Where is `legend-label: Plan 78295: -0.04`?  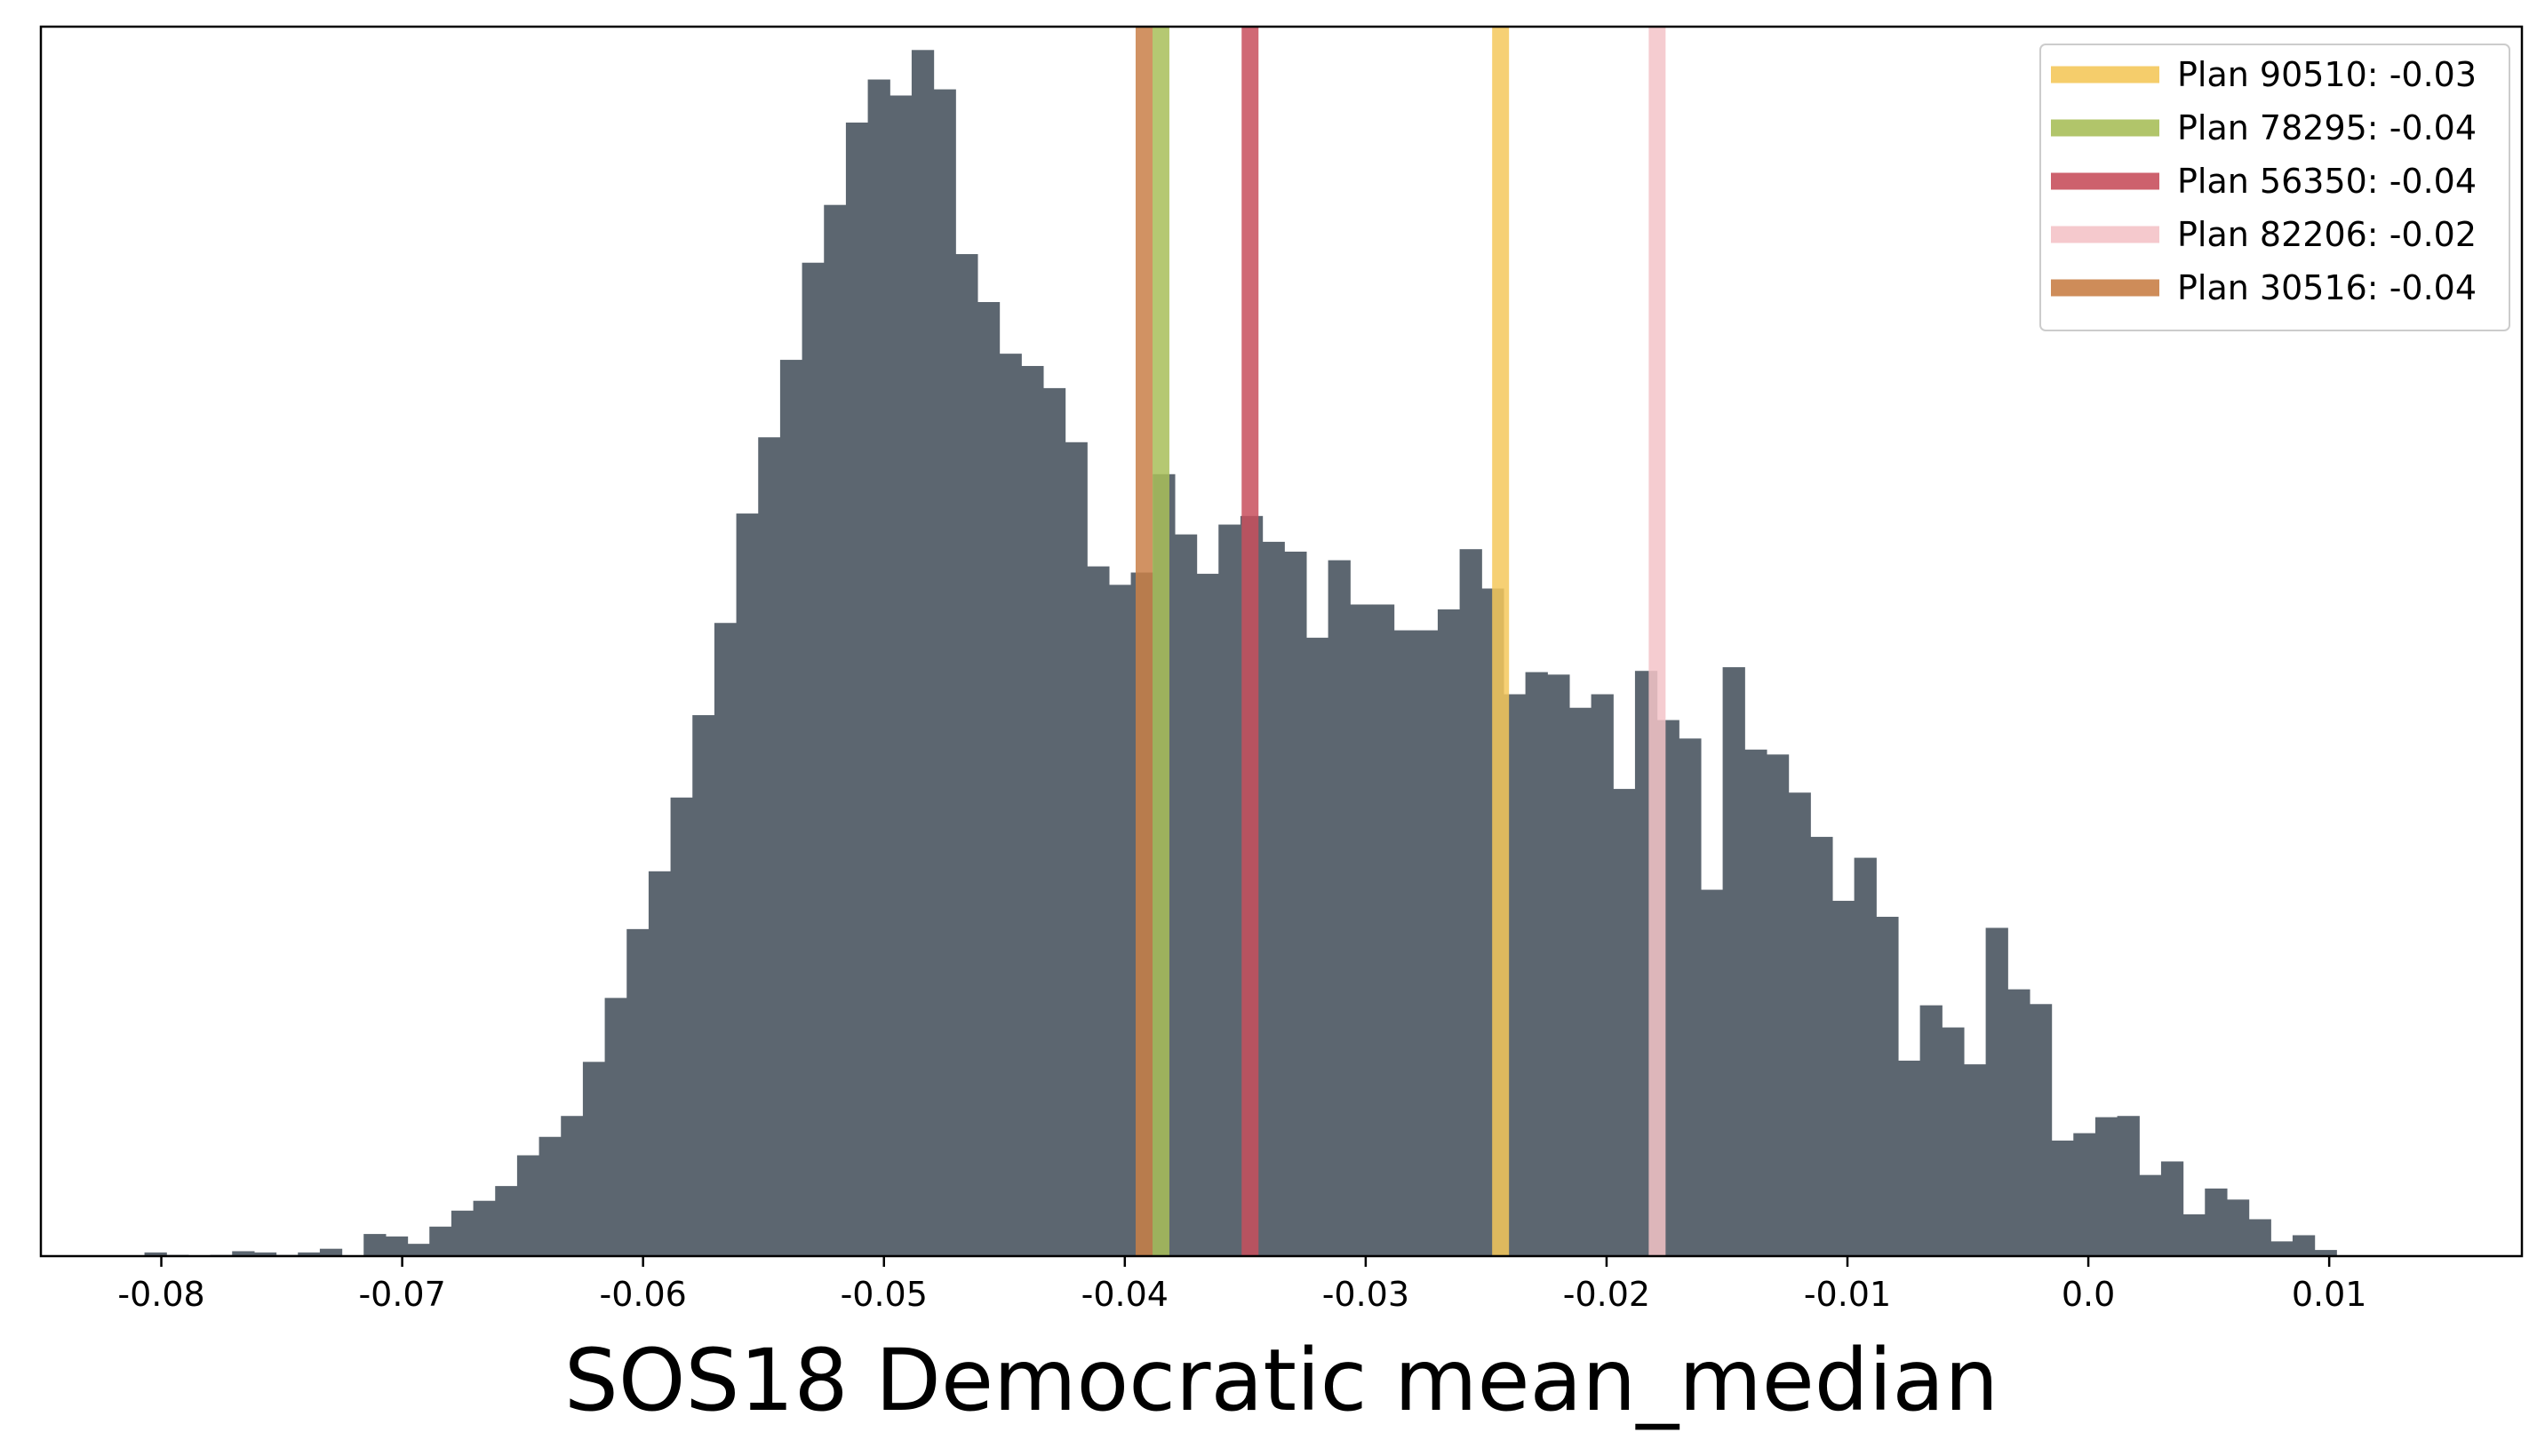 legend-label: Plan 78295: -0.04 is located at coordinates (2327, 127).